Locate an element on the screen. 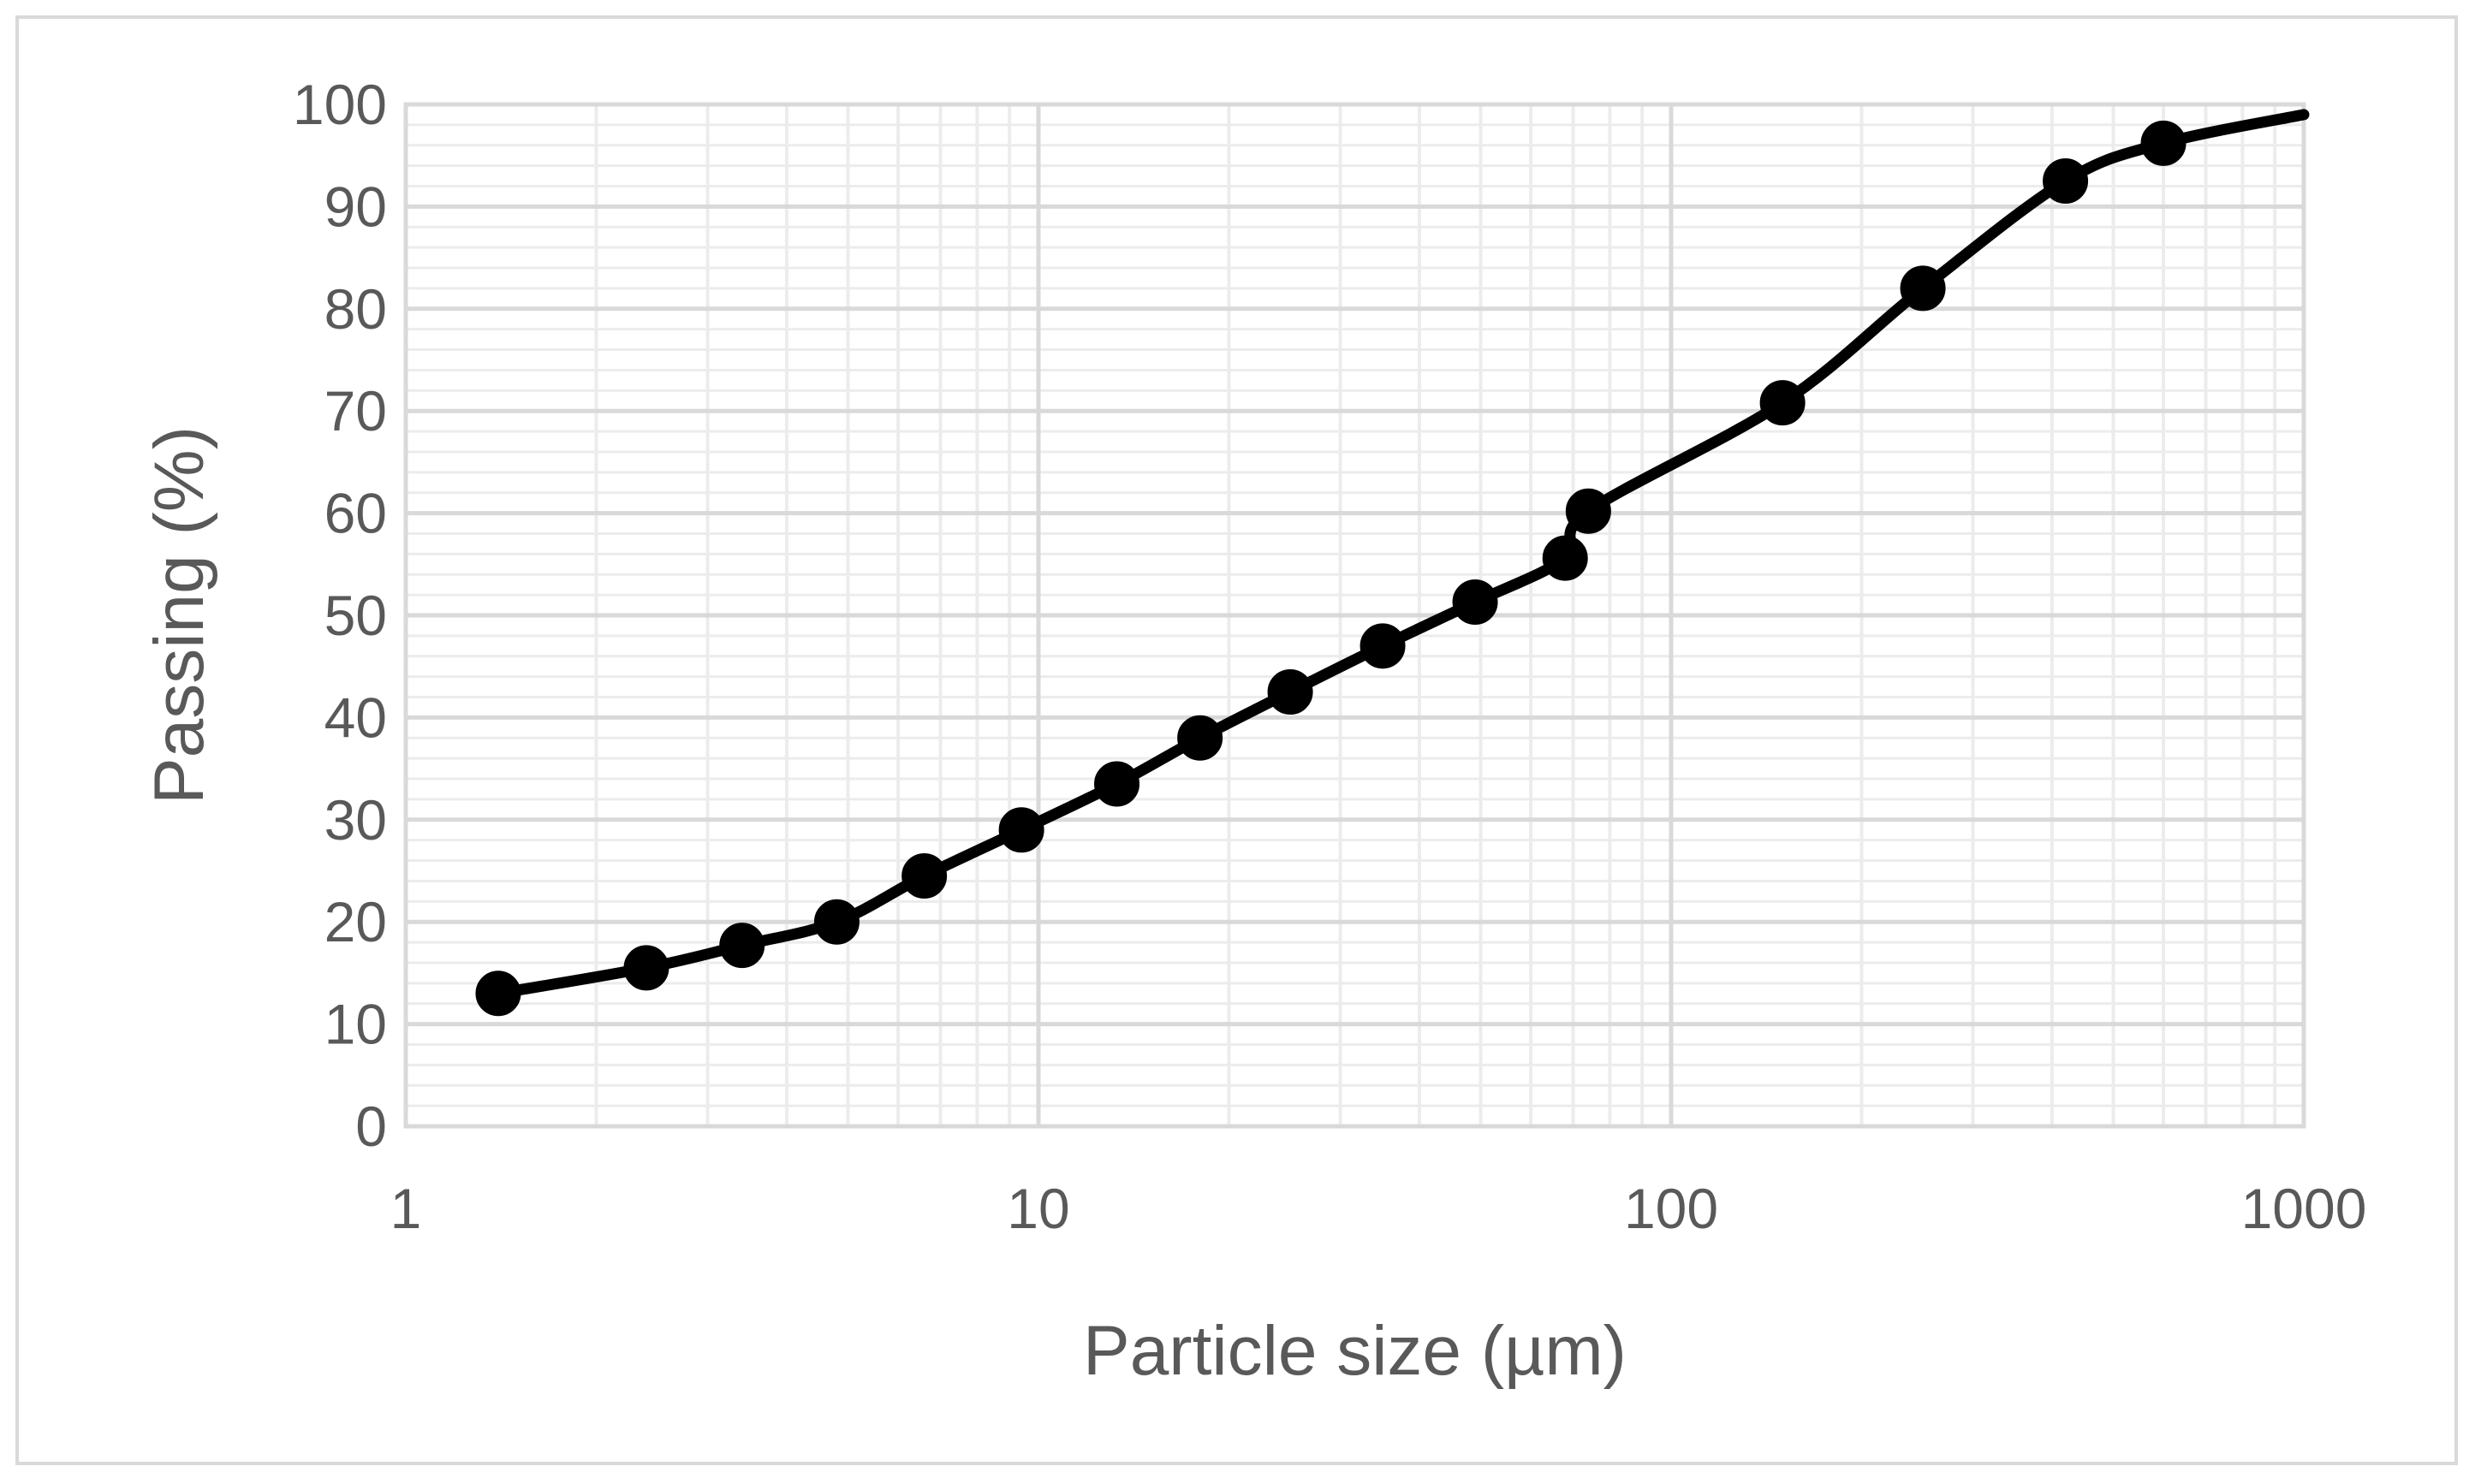  x-axis-title: Particle size (µm) is located at coordinates (1355, 1351).